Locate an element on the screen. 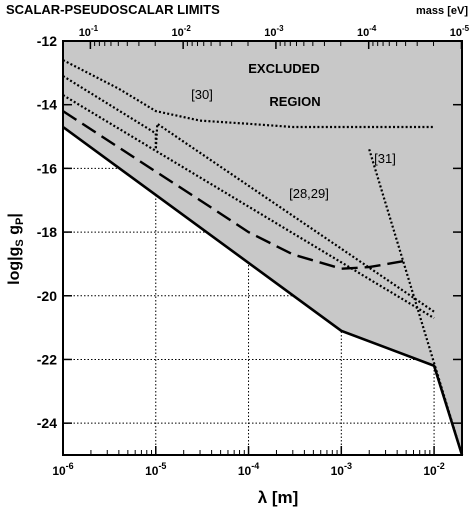 The image size is (474, 511). top-tick-label: 10⁻³ is located at coordinates (274, 31).